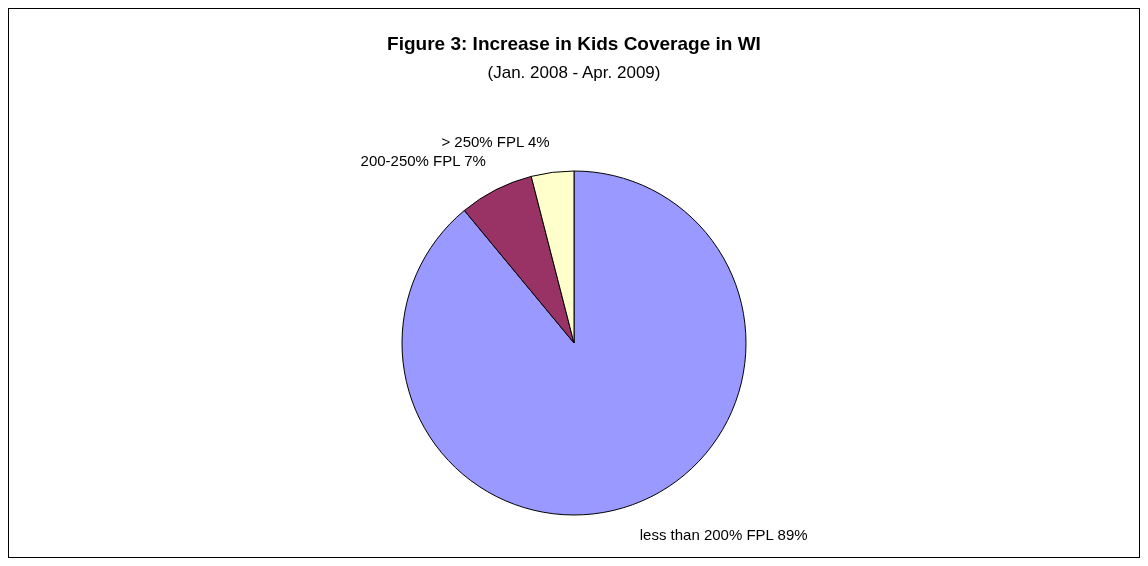 The width and height of the screenshot is (1148, 566). Describe the element at coordinates (538, 141) in the screenshot. I see `data-label: 4%` at that location.